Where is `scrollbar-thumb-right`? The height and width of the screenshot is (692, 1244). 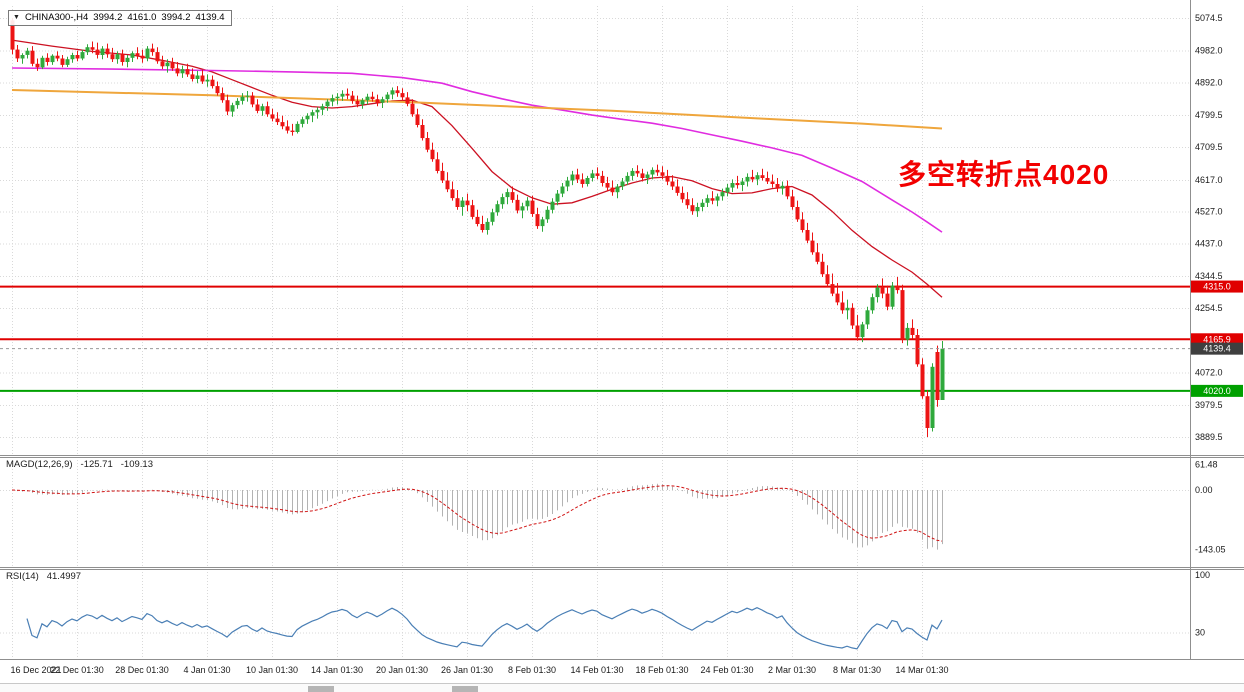
scrollbar-thumb-right is located at coordinates (465, 689).